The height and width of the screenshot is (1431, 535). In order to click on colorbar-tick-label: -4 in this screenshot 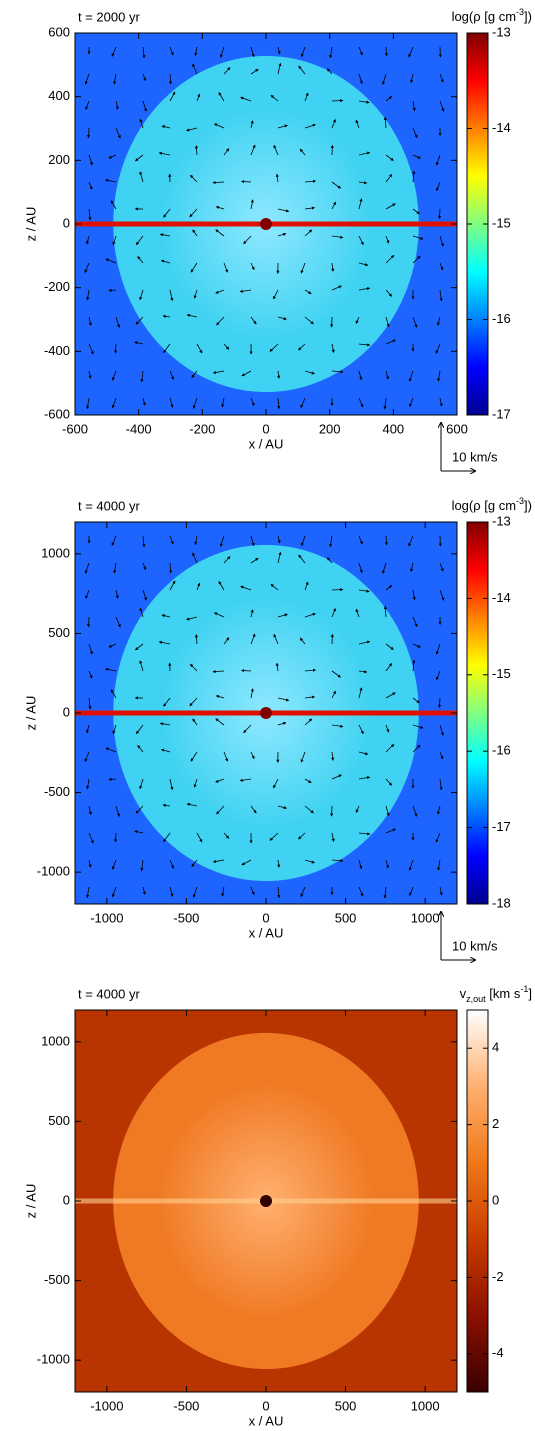, I will do `click(498, 1352)`.